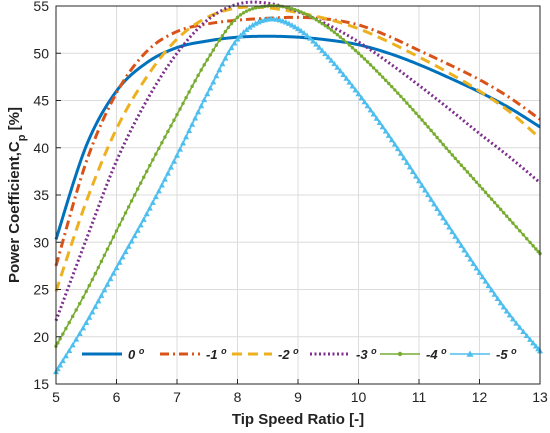  What do you see at coordinates (514, 351) in the screenshot?
I see `legend-label-unit: o` at bounding box center [514, 351].